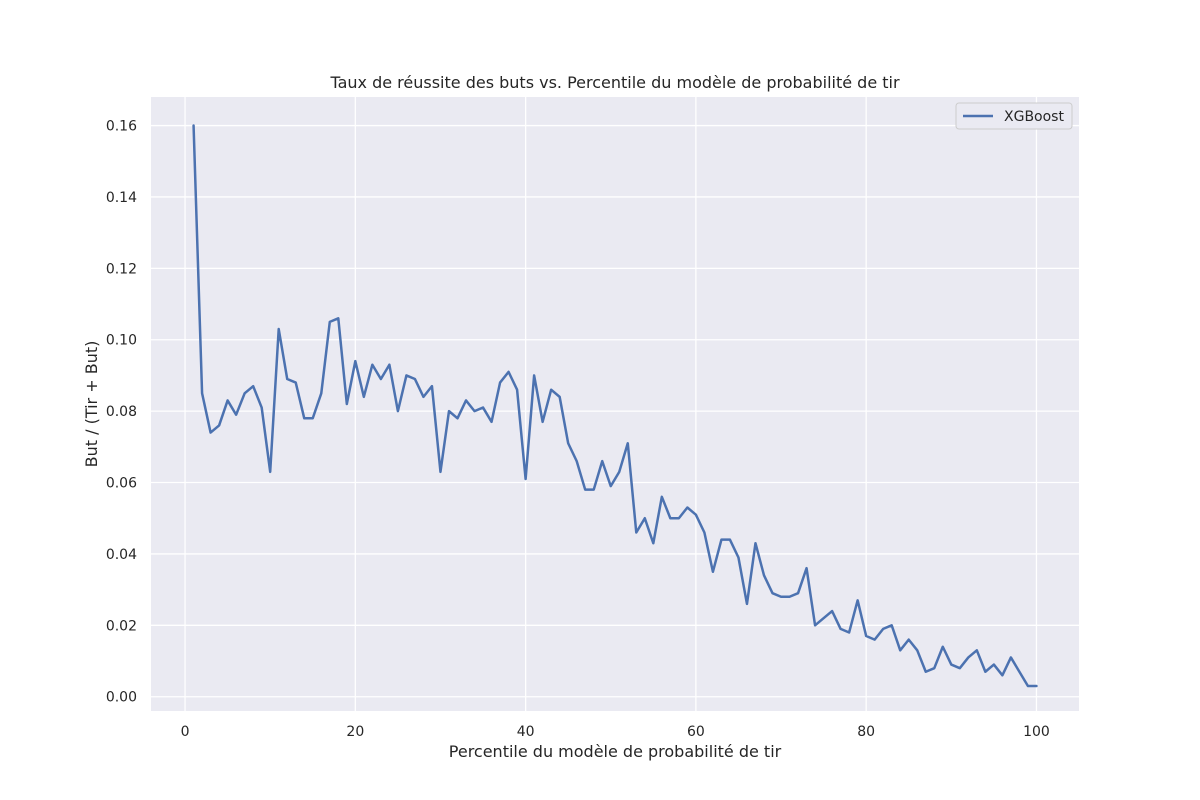 This screenshot has height=800, width=1200. I want to click on x-tick-label: 20, so click(355, 732).